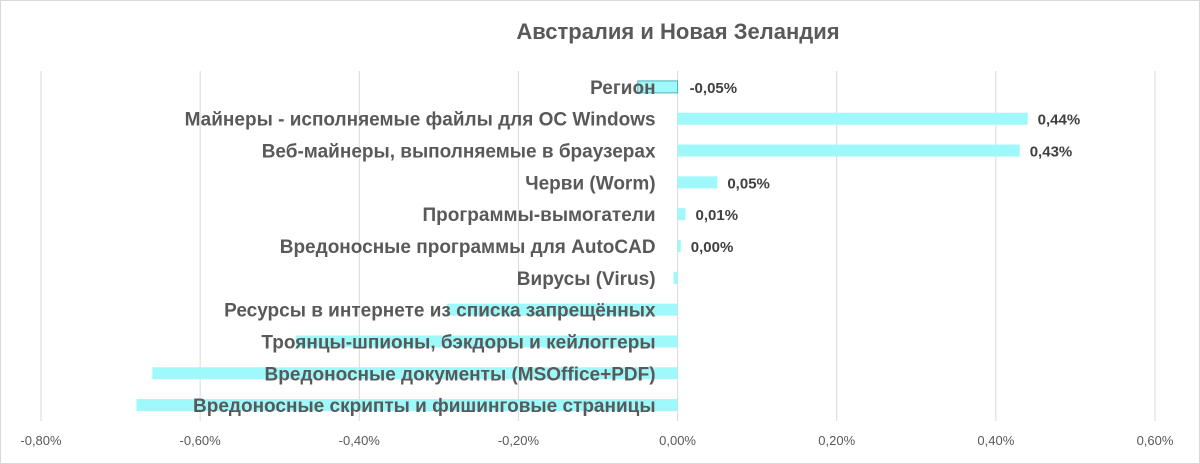 The width and height of the screenshot is (1200, 464). Describe the element at coordinates (539, 215) in the screenshot. I see `category-label: Программы-вымогатели` at that location.